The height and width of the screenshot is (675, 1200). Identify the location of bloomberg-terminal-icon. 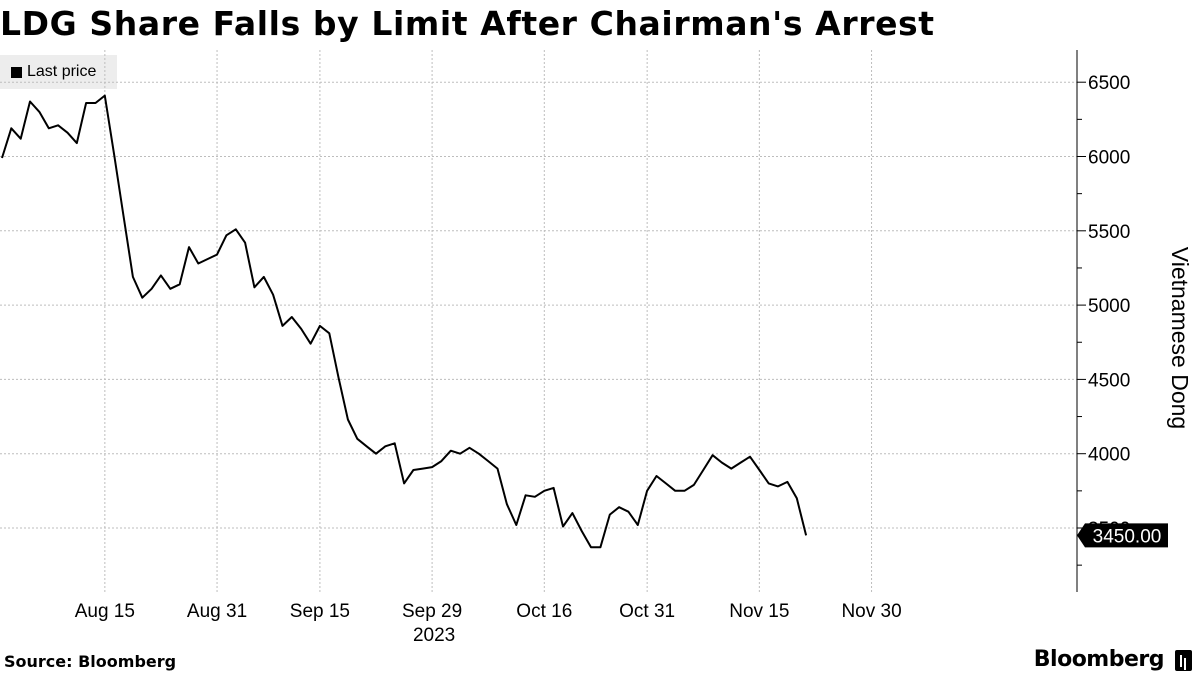
(1183, 660).